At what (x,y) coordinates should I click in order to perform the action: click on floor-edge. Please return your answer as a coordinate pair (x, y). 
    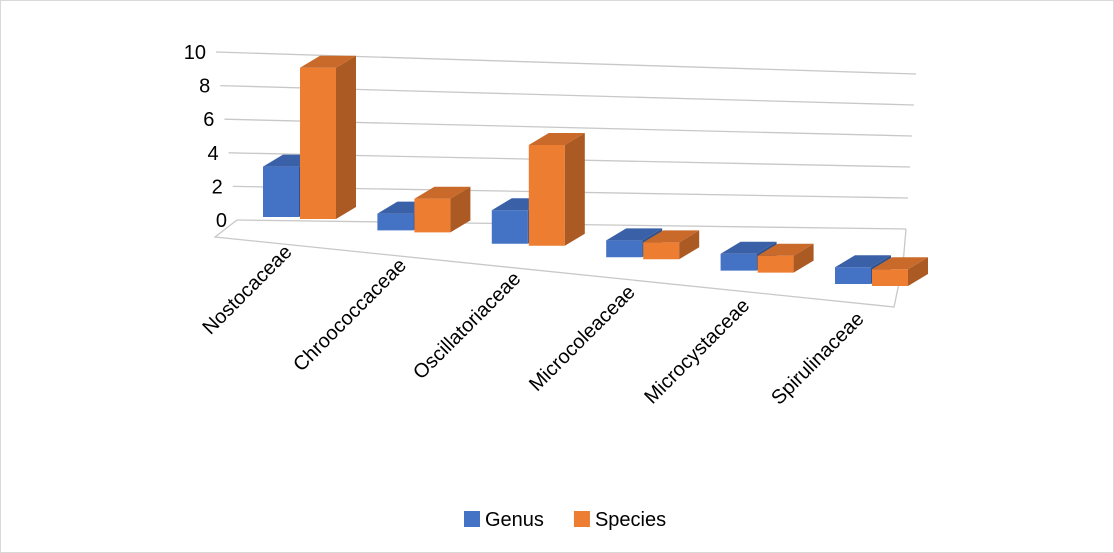
    Looking at the image, I should click on (560, 263).